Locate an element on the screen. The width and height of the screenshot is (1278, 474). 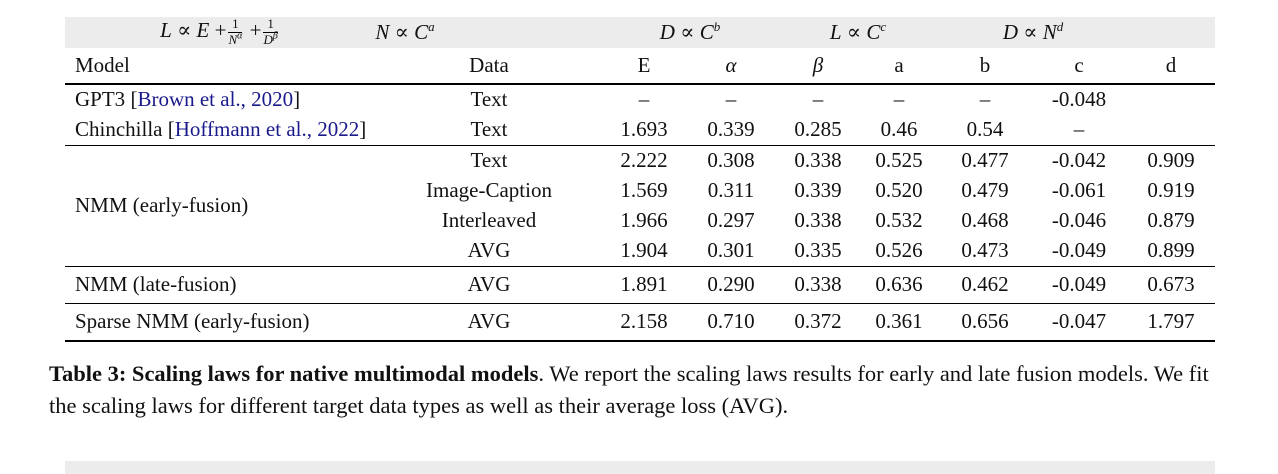
cell-alpha: 0.290 is located at coordinates (731, 284).